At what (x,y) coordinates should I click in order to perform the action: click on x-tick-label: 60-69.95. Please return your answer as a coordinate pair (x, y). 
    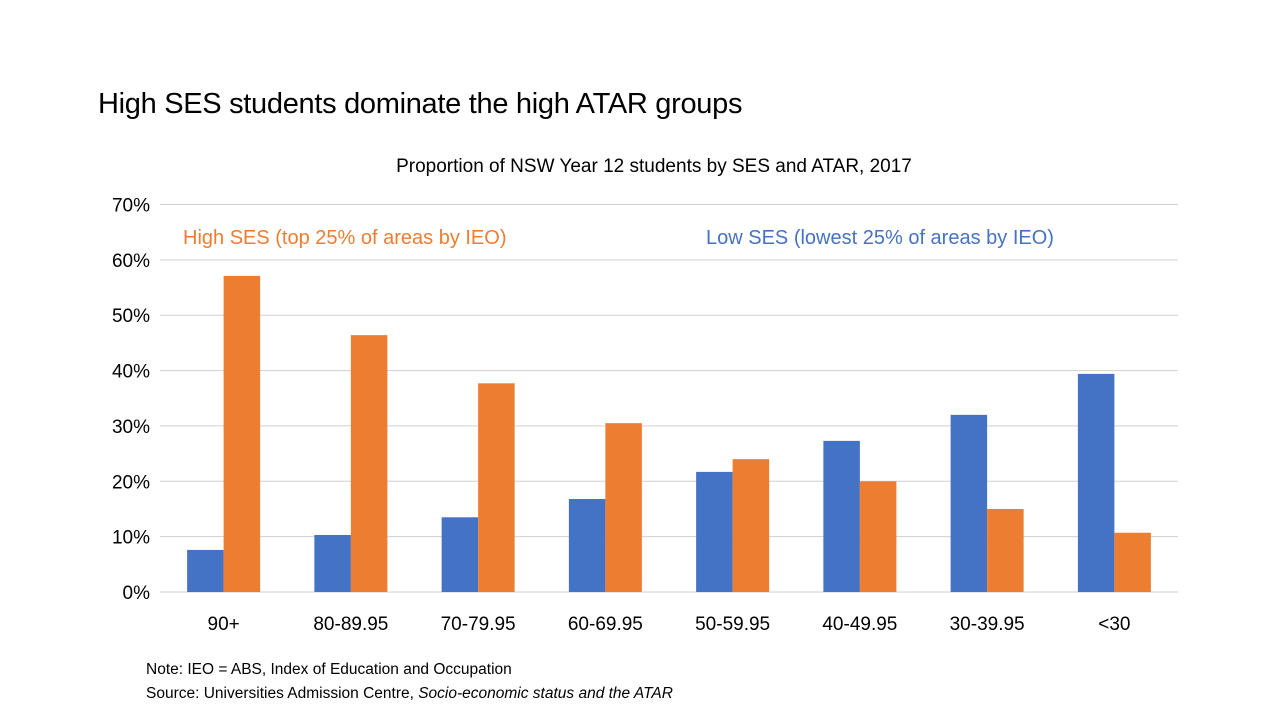
    Looking at the image, I should click on (605, 624).